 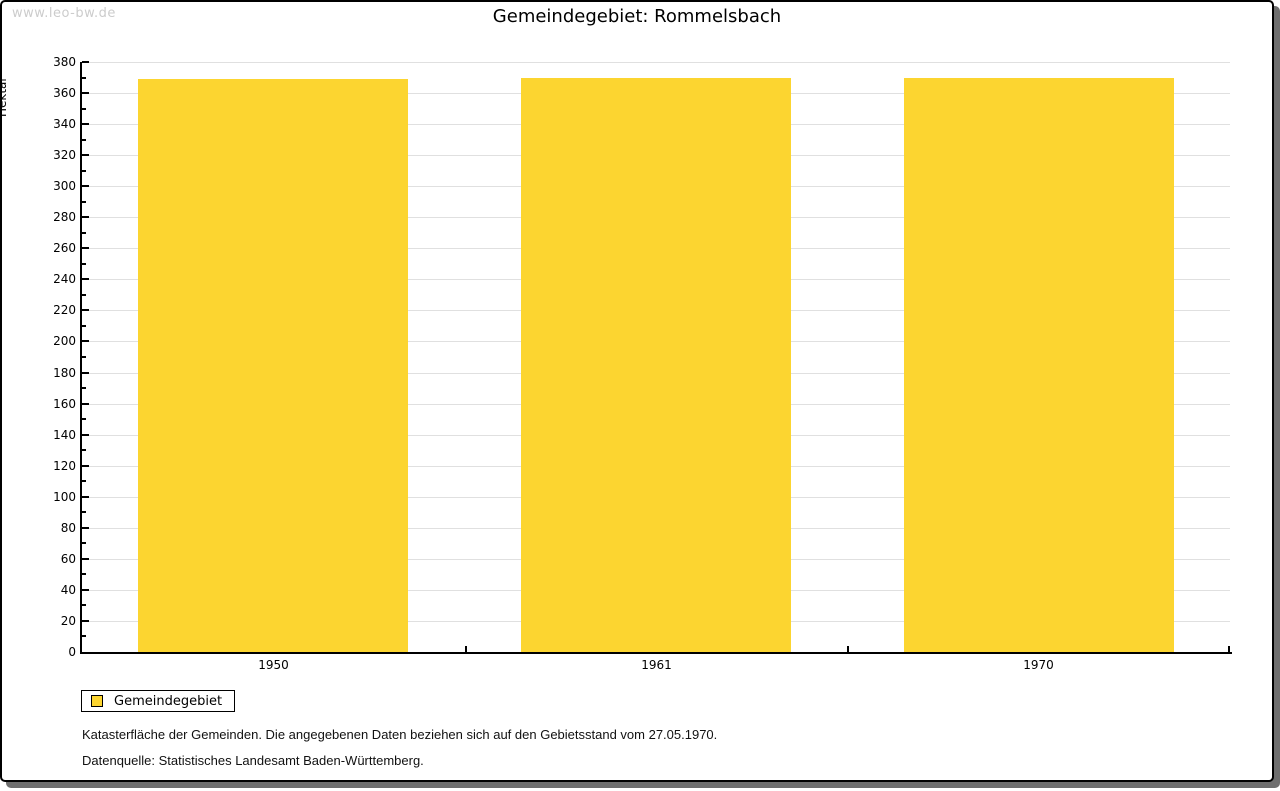 I want to click on y-tick-label: 20, so click(x=68, y=620).